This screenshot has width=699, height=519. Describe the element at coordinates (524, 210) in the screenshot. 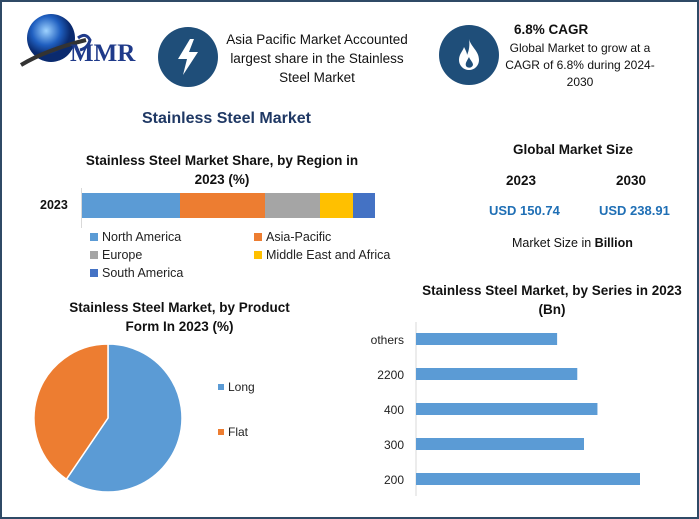

I see `market-size-value-2023: USD 150.74` at that location.